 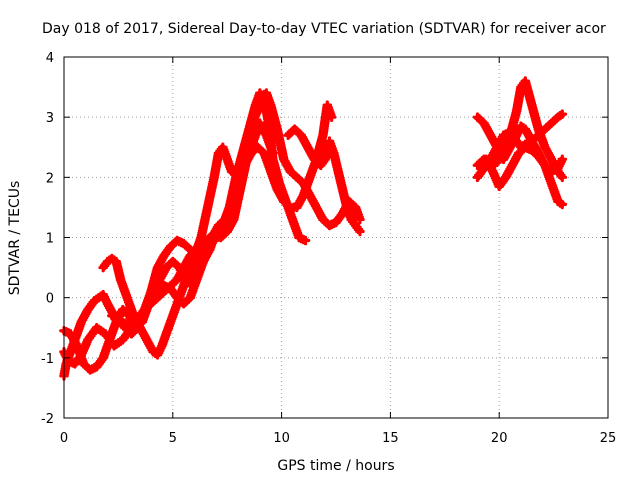 What do you see at coordinates (390, 438) in the screenshot?
I see `x-tick-label: 15` at bounding box center [390, 438].